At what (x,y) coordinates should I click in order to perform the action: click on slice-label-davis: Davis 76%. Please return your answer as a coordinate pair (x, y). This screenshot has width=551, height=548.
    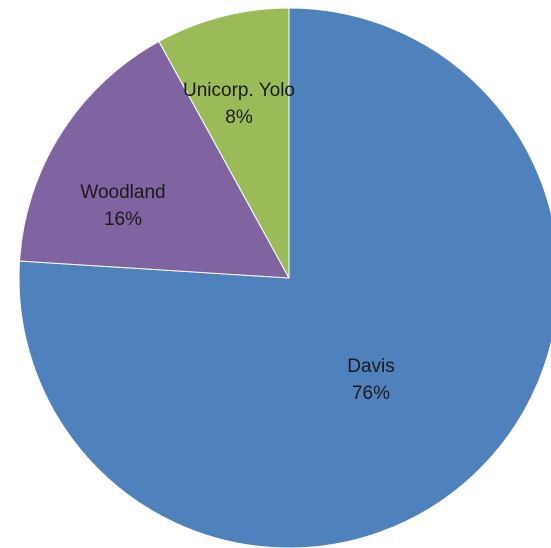
    Looking at the image, I should click on (371, 380).